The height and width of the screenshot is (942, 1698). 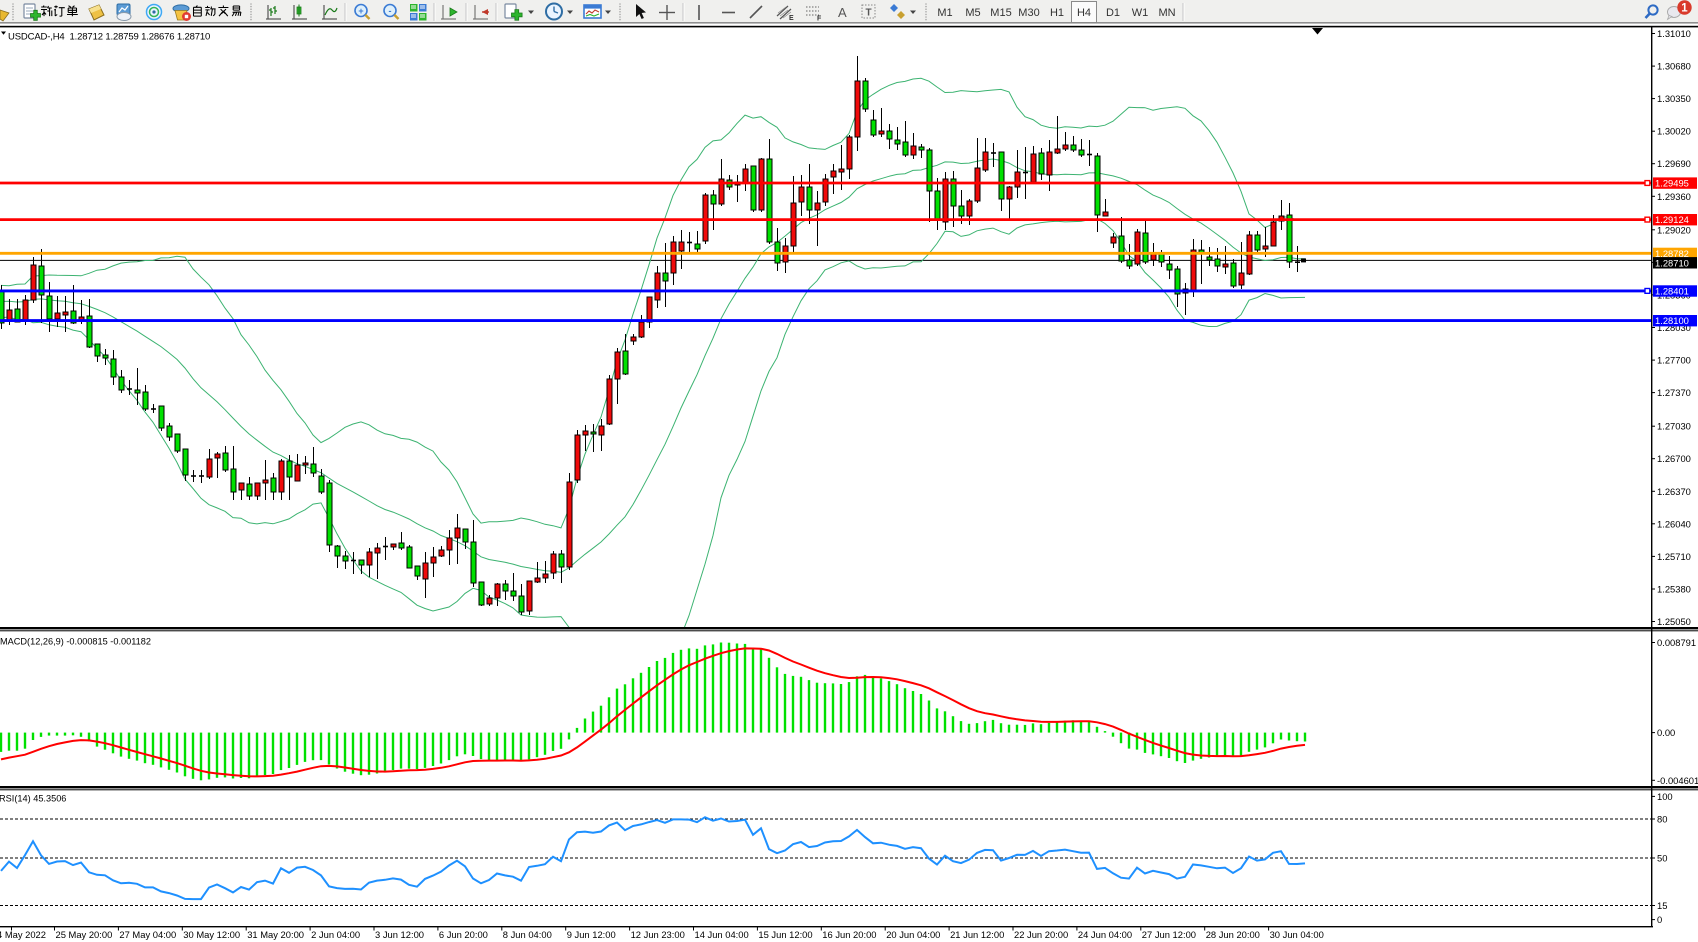 What do you see at coordinates (849, 934) in the screenshot?
I see `svg-text: 16 Jun 20:00` at bounding box center [849, 934].